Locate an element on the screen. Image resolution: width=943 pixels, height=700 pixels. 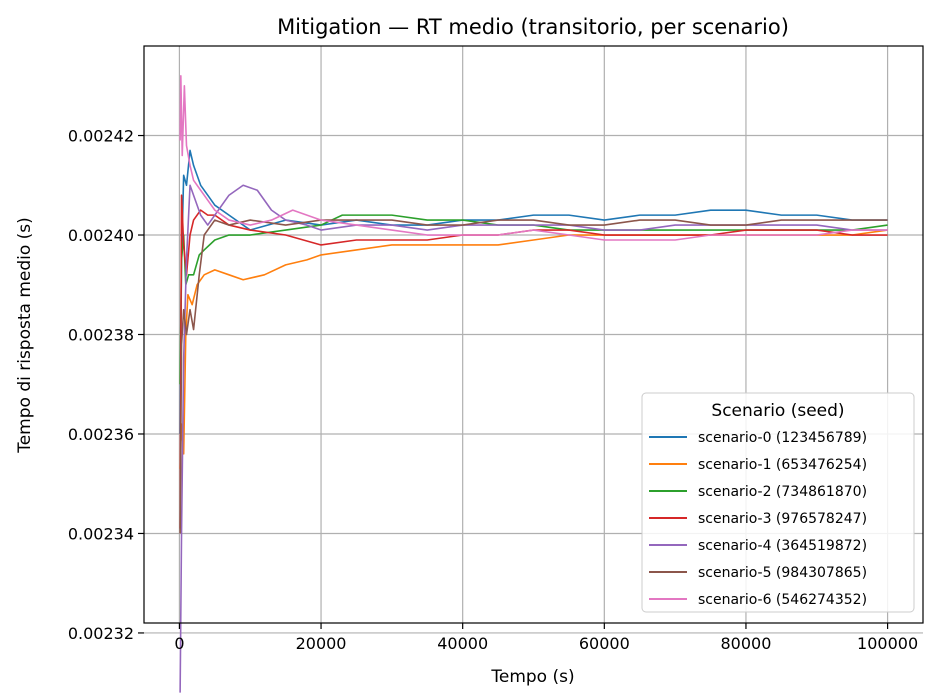
legend-label-5: scenario-5 (984307865) is located at coordinates (782, 573).